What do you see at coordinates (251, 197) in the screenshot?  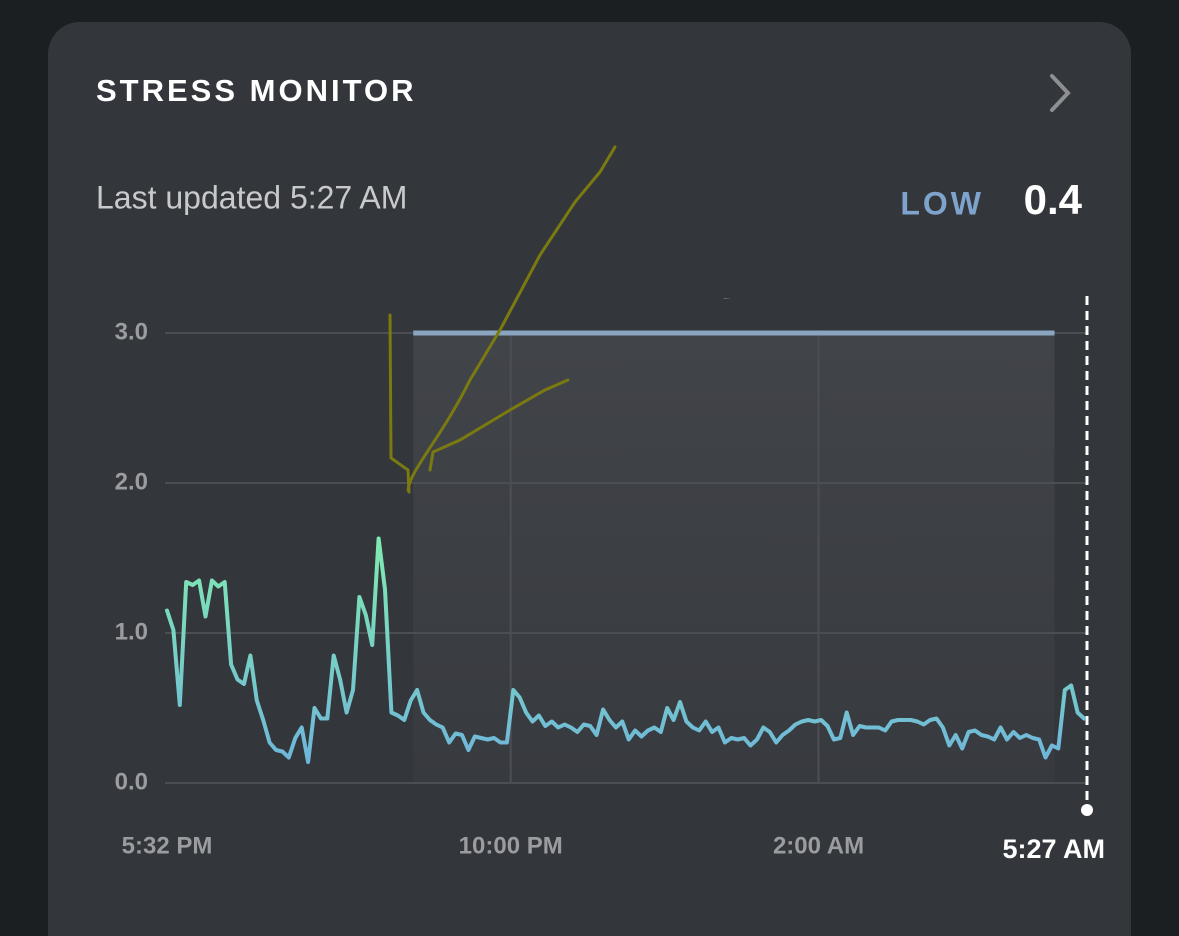 I see `last-updated: Last updated 5:27 AM` at bounding box center [251, 197].